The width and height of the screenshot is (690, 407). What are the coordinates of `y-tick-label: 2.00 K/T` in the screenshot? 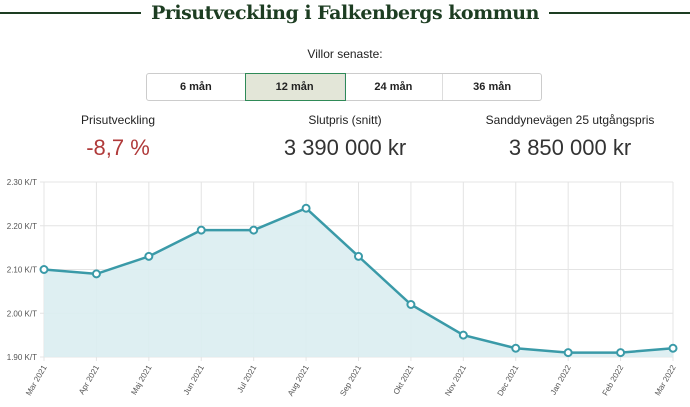 It's located at (22, 313).